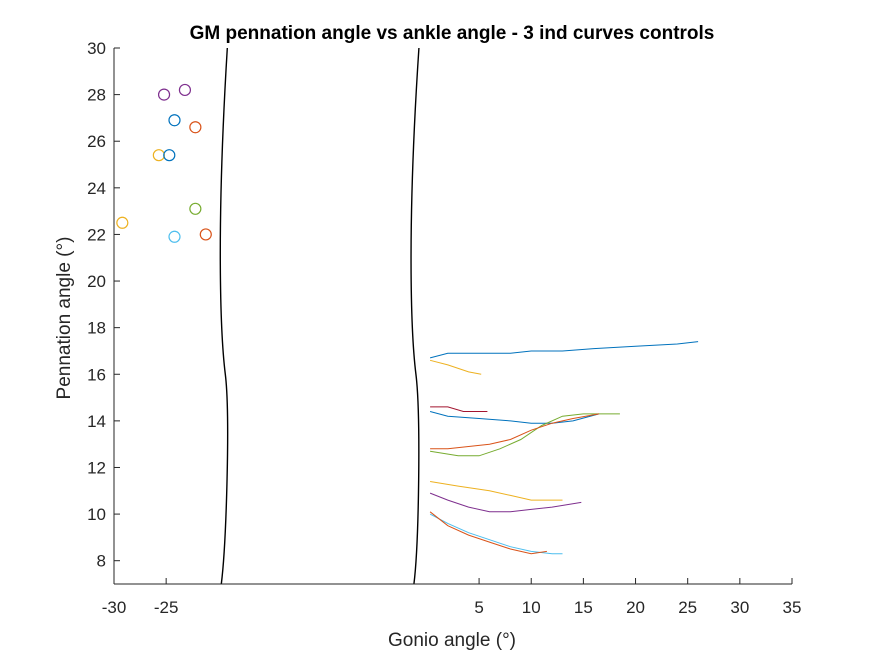  Describe the element at coordinates (792, 607) in the screenshot. I see `x-tick-label: 35` at that location.